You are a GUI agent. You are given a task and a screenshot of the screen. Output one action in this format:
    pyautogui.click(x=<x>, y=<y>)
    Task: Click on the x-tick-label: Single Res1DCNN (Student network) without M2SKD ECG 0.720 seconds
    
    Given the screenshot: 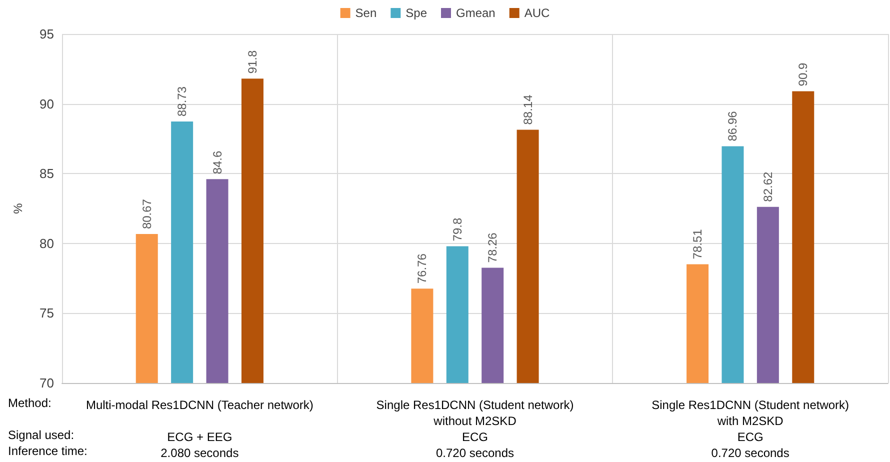 What is the action you would take?
    pyautogui.click(x=475, y=429)
    